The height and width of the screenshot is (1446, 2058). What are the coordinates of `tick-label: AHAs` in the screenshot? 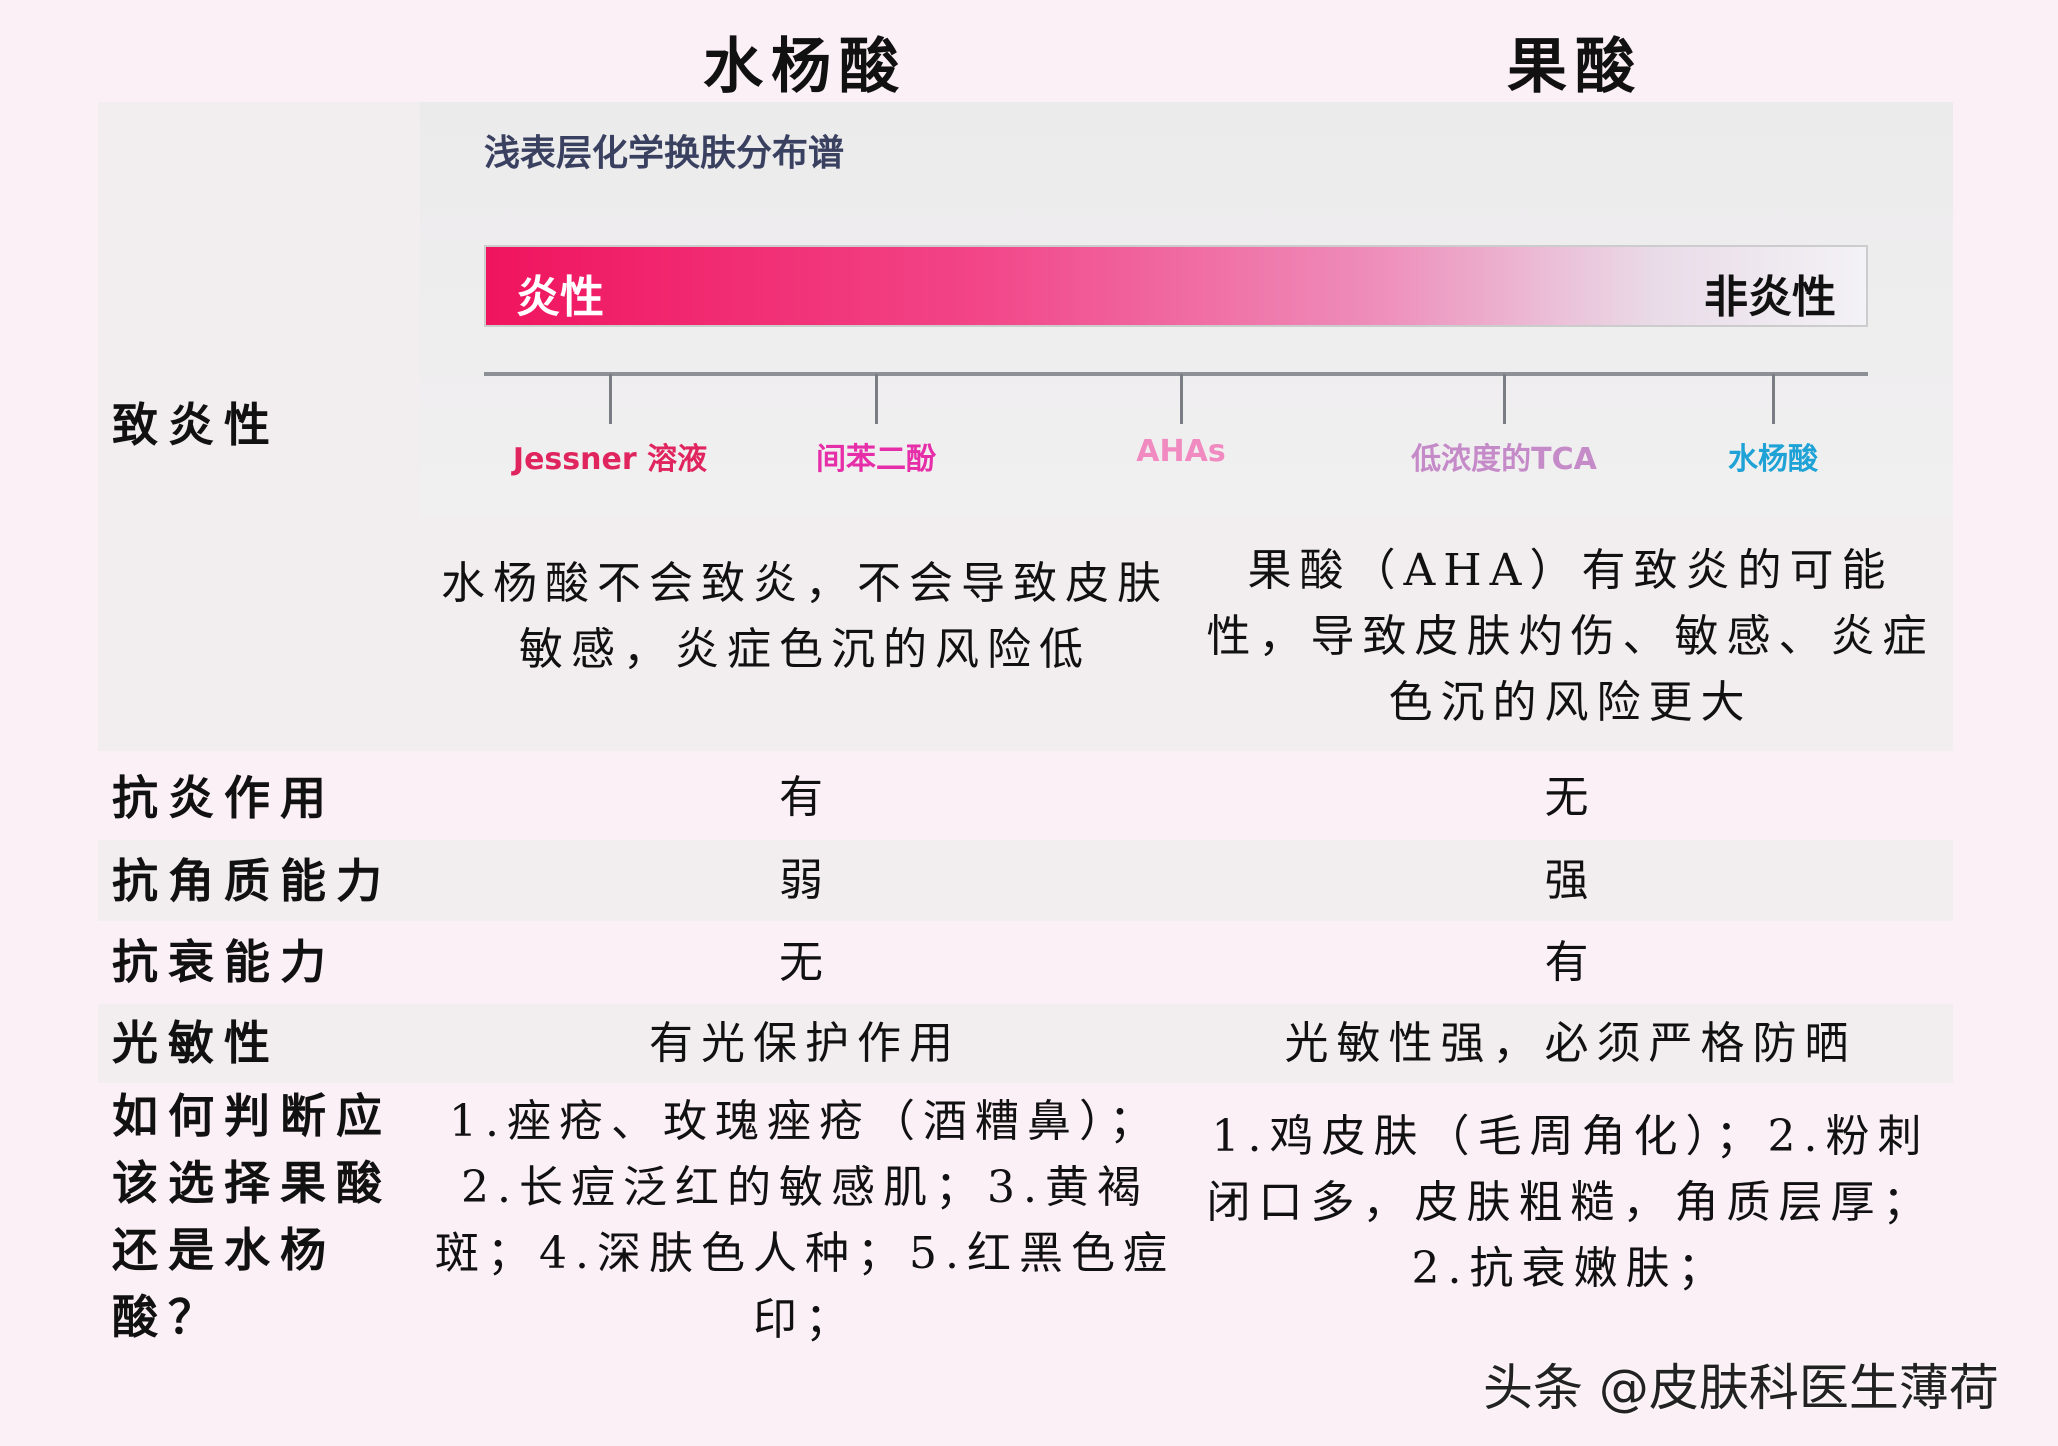 It's located at (1181, 451).